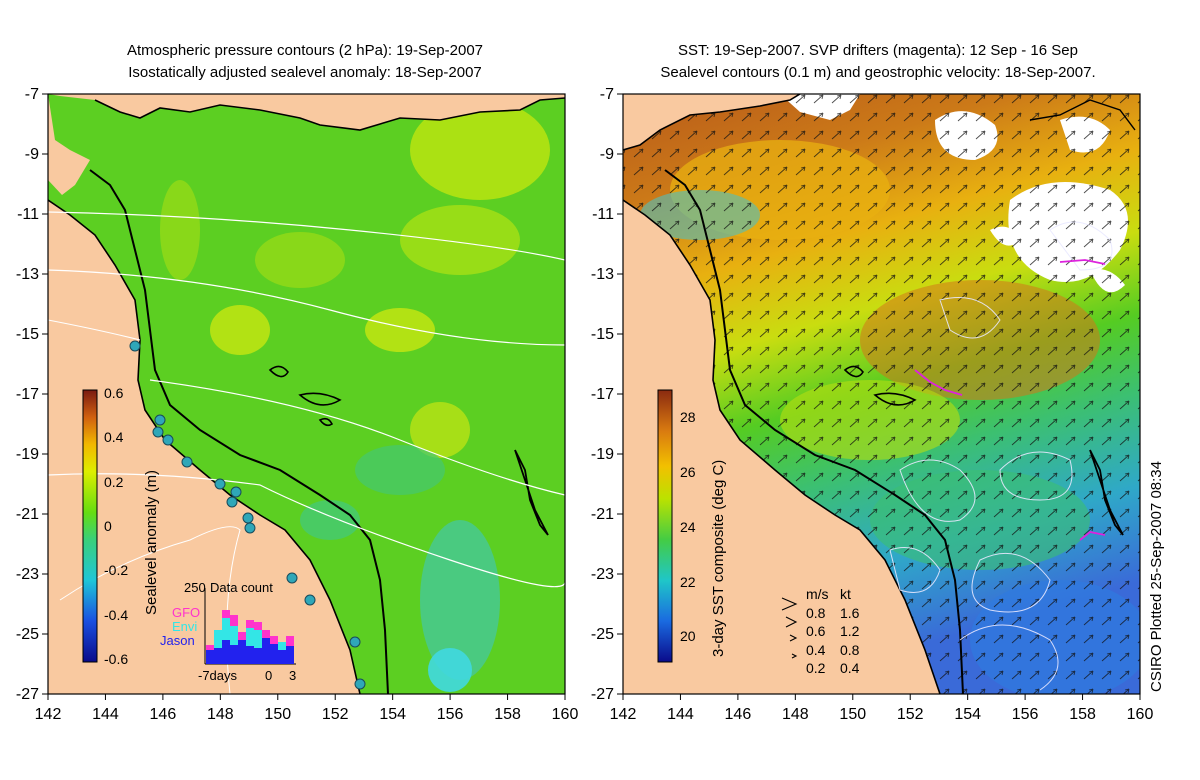 The height and width of the screenshot is (780, 1200). What do you see at coordinates (816, 668) in the screenshot?
I see `velocity-legend-ms: 0.2` at bounding box center [816, 668].